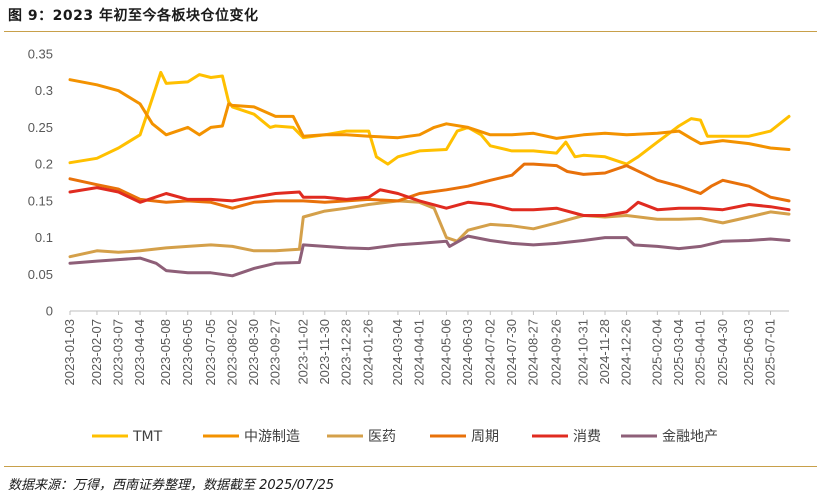  What do you see at coordinates (582, 352) in the screenshot?
I see `x-tick-label: 2024-10-31` at bounding box center [582, 352].